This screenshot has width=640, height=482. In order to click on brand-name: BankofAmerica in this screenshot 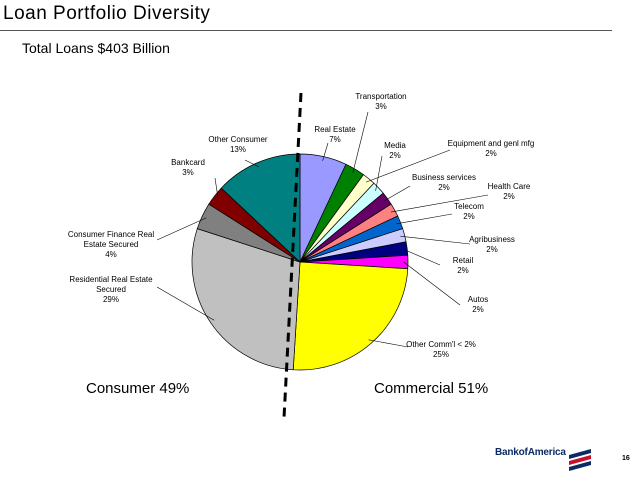, I will do `click(530, 452)`.